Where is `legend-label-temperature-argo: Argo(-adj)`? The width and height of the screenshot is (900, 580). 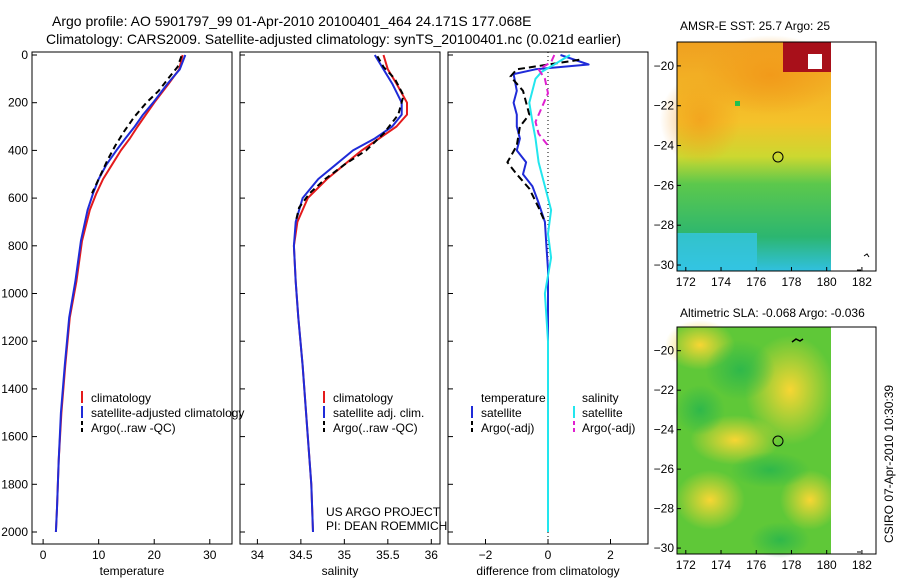
legend-label-temperature-argo: Argo(-adj) is located at coordinates (507, 428).